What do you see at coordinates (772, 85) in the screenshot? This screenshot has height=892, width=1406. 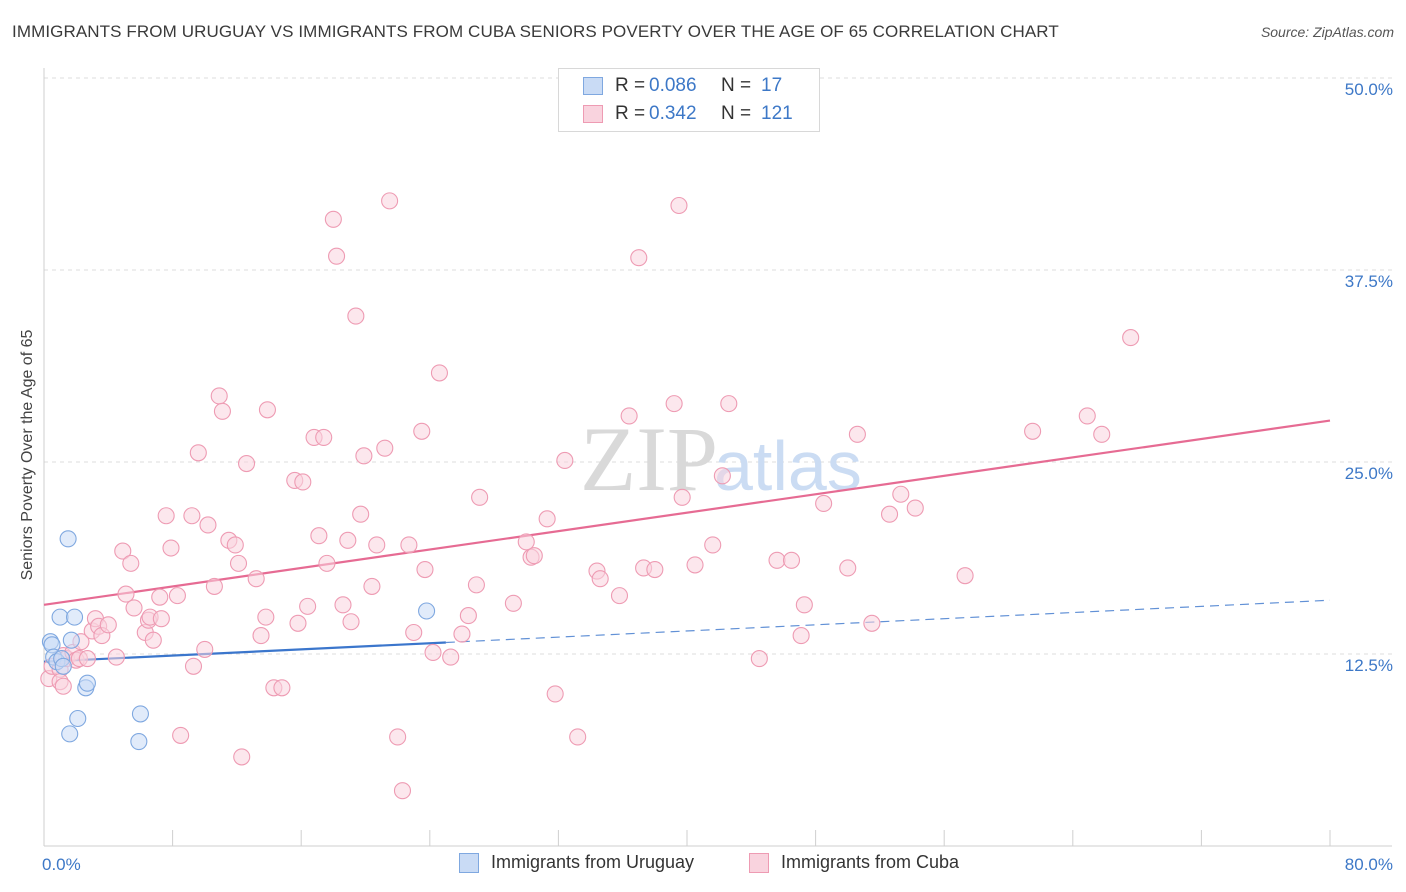 I see `legend-n-value: 17` at bounding box center [772, 85].